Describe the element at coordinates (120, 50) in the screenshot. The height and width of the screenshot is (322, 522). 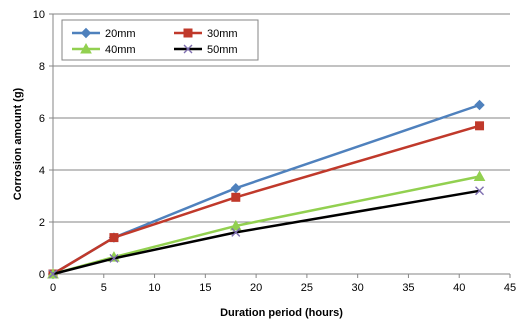
I see `legend-label: 40mm` at that location.